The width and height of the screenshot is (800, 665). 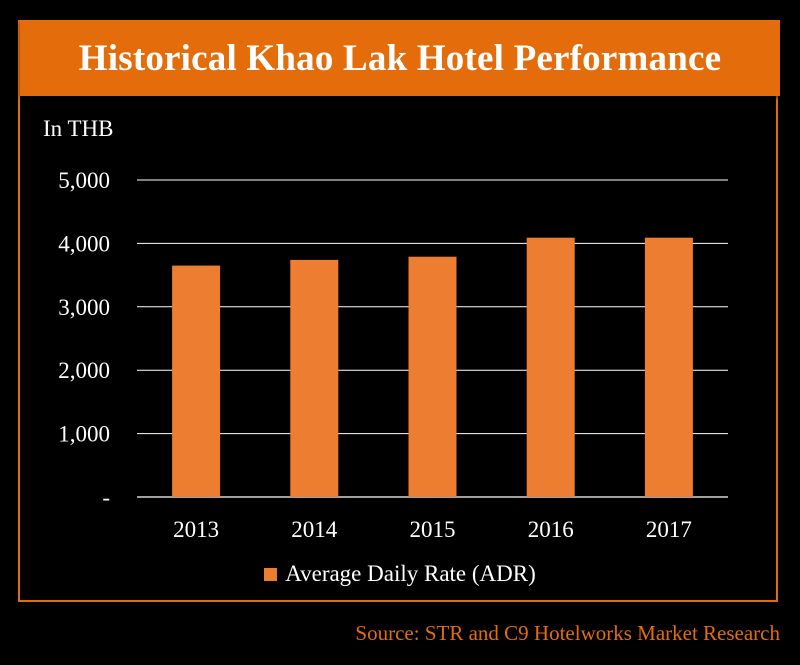 I want to click on title-banner: Historical Khao Lak Hotel Performance, so click(x=400, y=58).